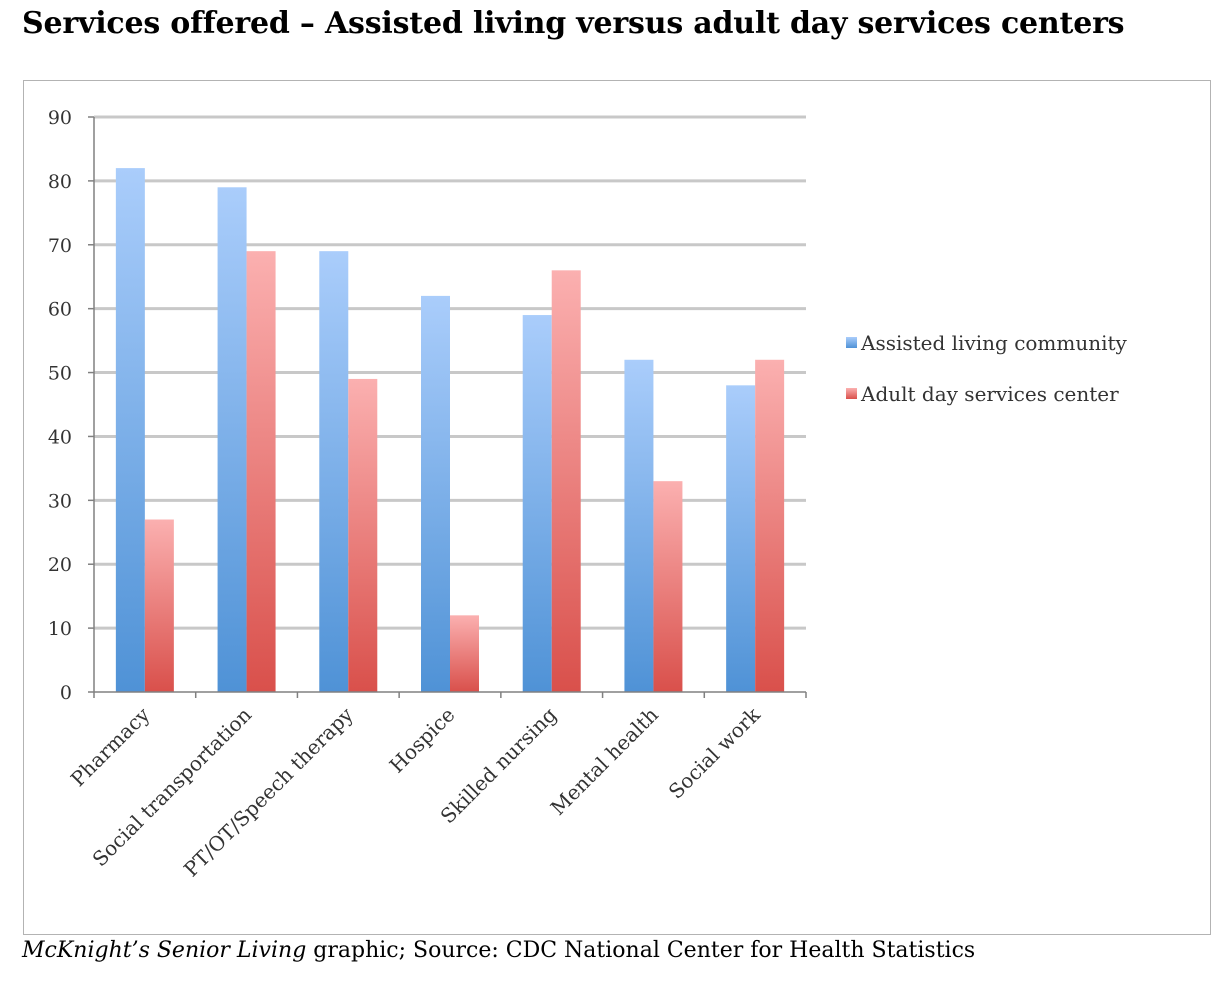 Image resolution: width=1232 pixels, height=982 pixels. What do you see at coordinates (268, 791) in the screenshot?
I see `x-tick-label: PT/OT/Speech therapy` at bounding box center [268, 791].